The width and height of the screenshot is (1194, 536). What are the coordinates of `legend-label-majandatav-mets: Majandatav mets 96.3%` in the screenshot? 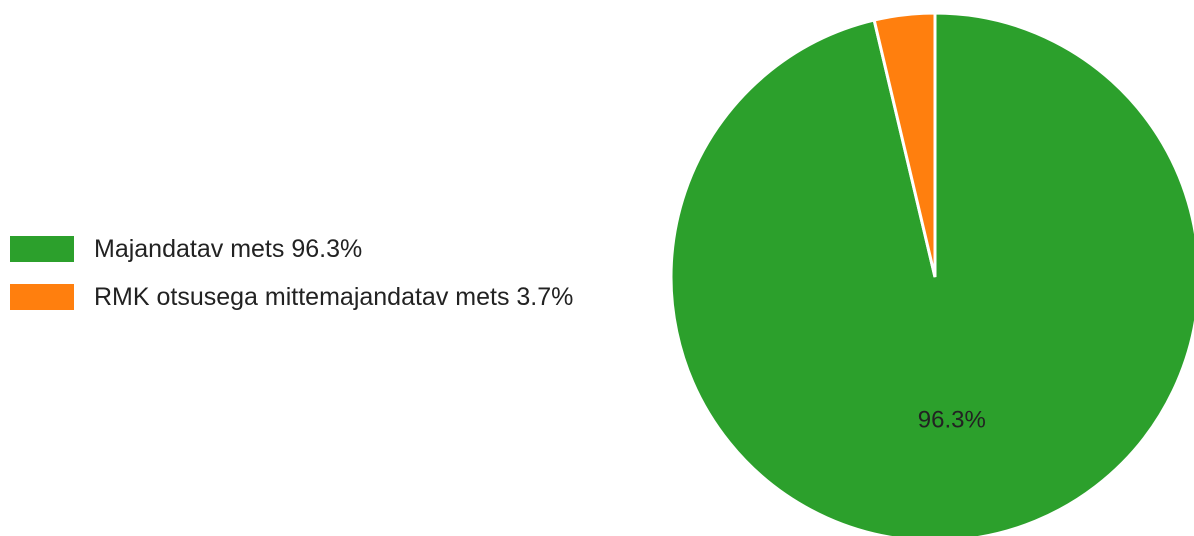 It's located at (228, 249).